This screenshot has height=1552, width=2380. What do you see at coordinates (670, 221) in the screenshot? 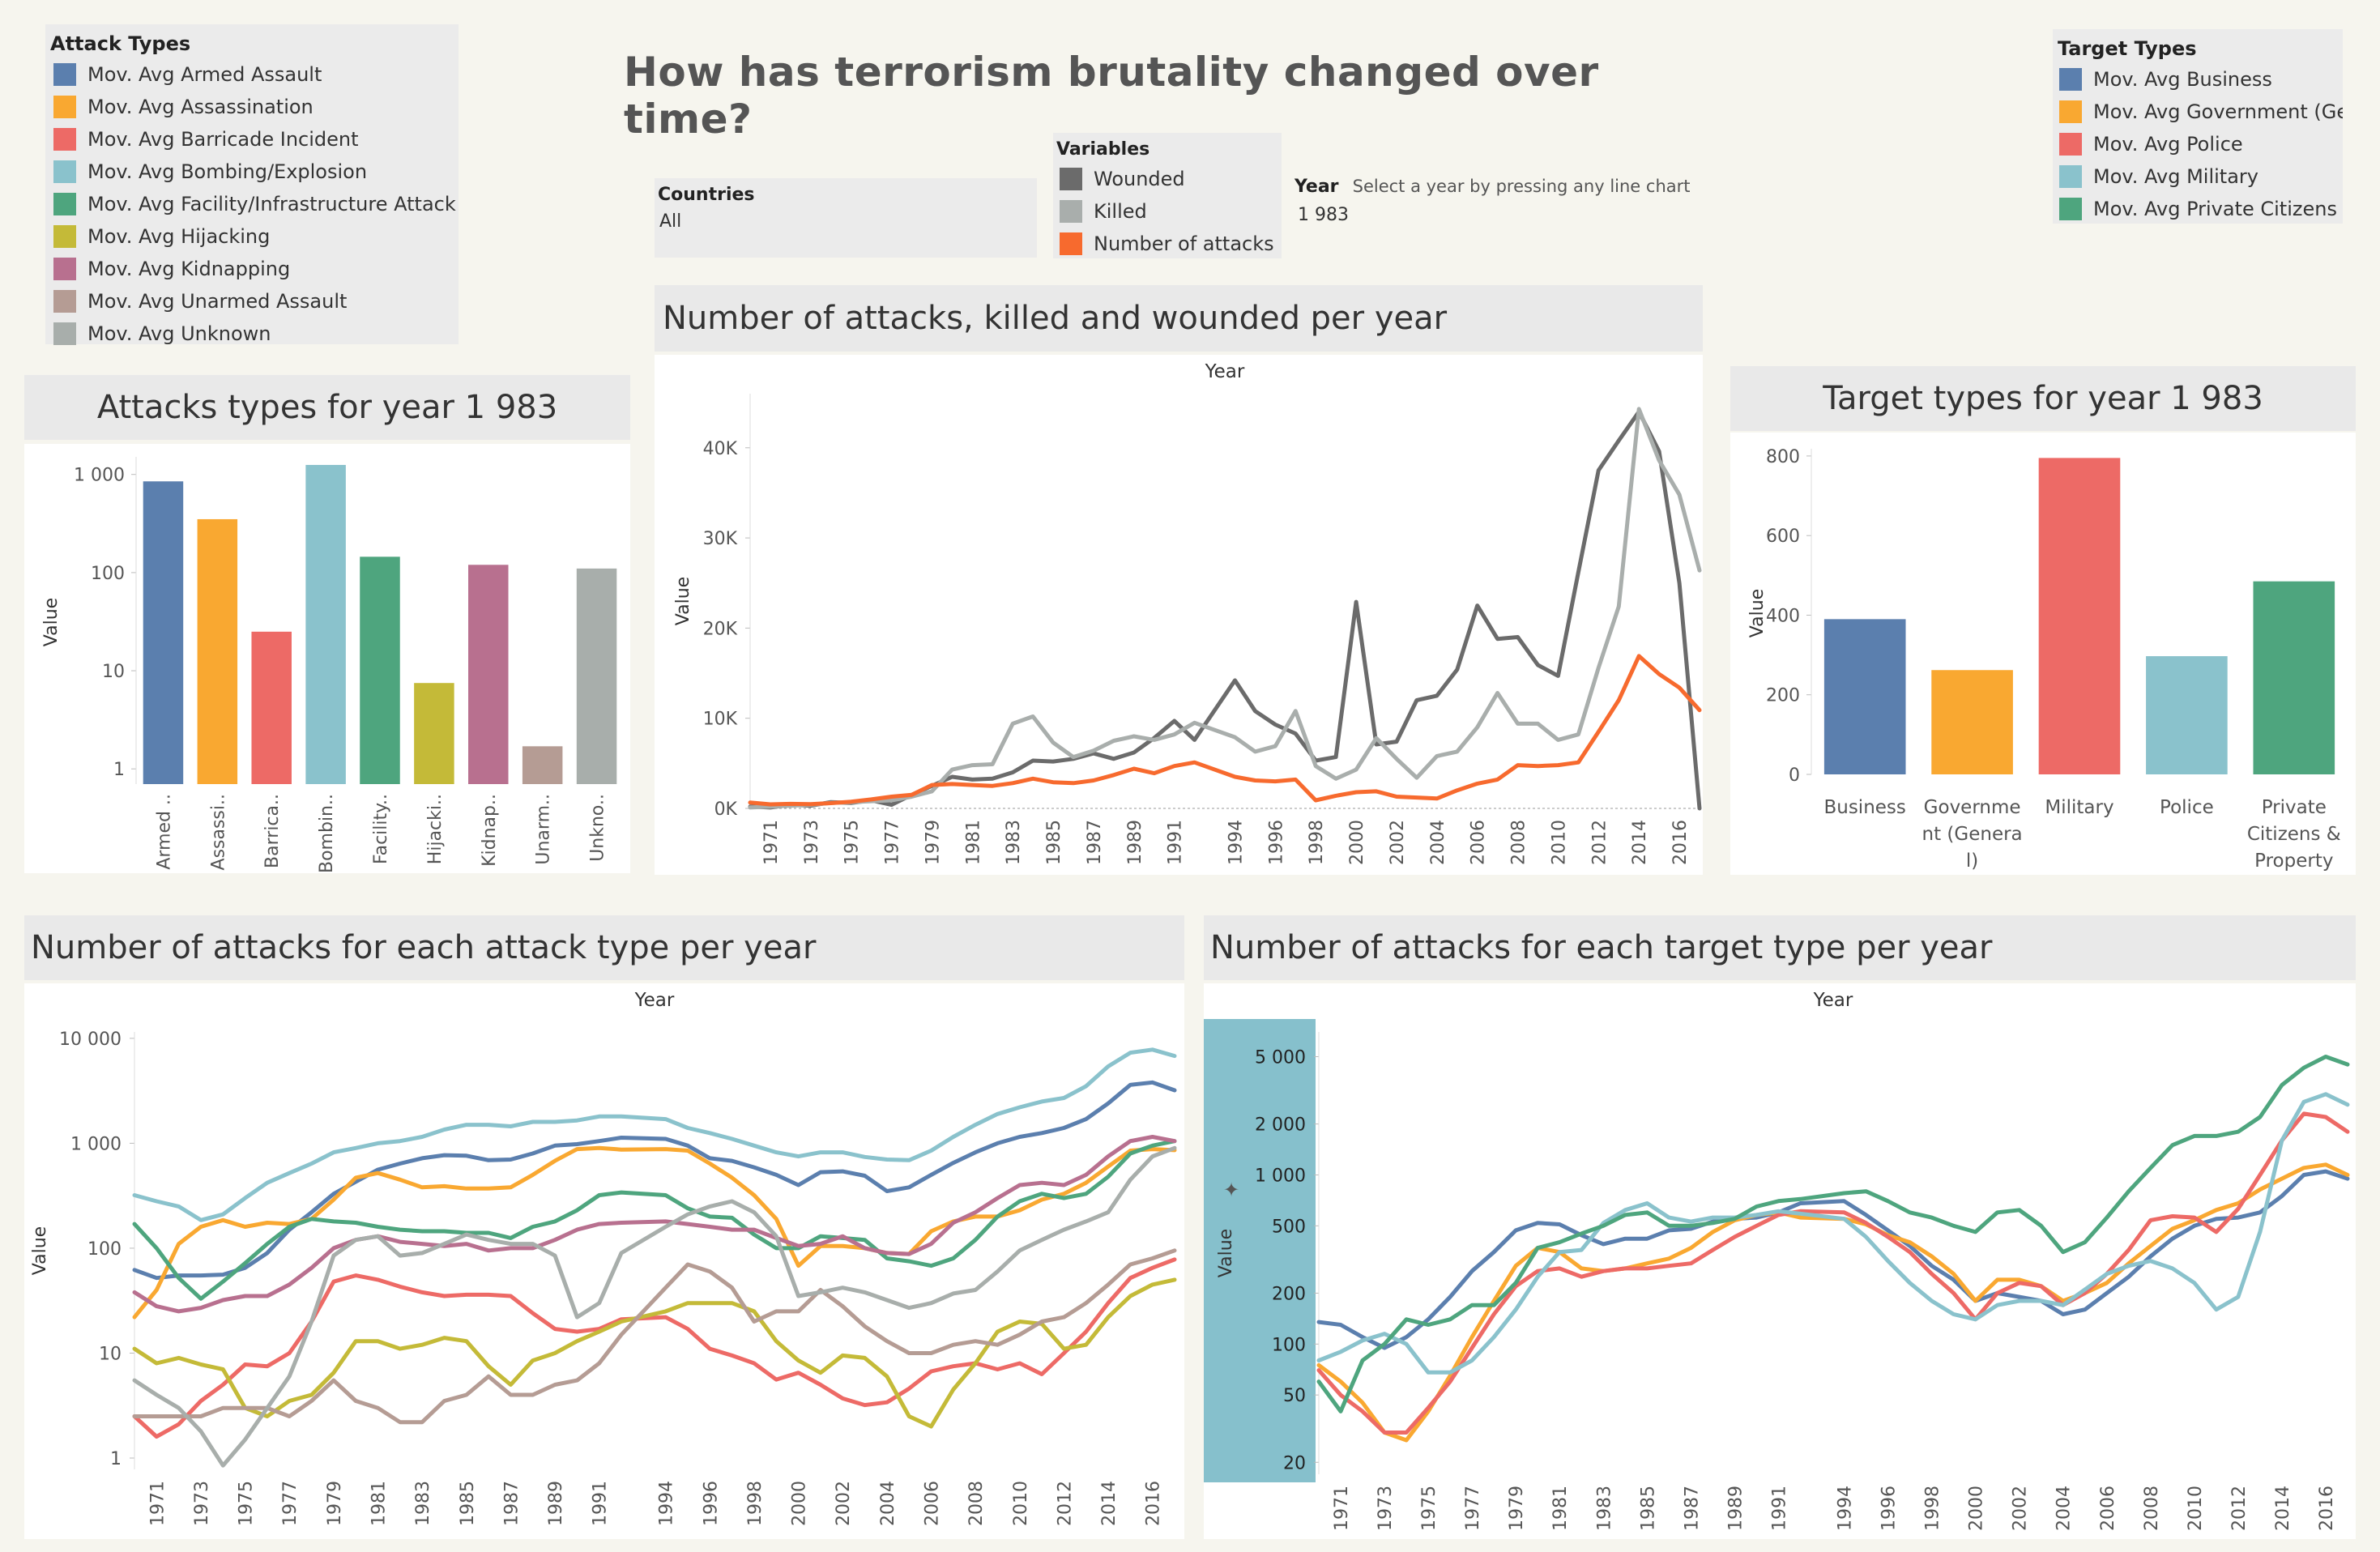
I see `countries-value: All` at bounding box center [670, 221].